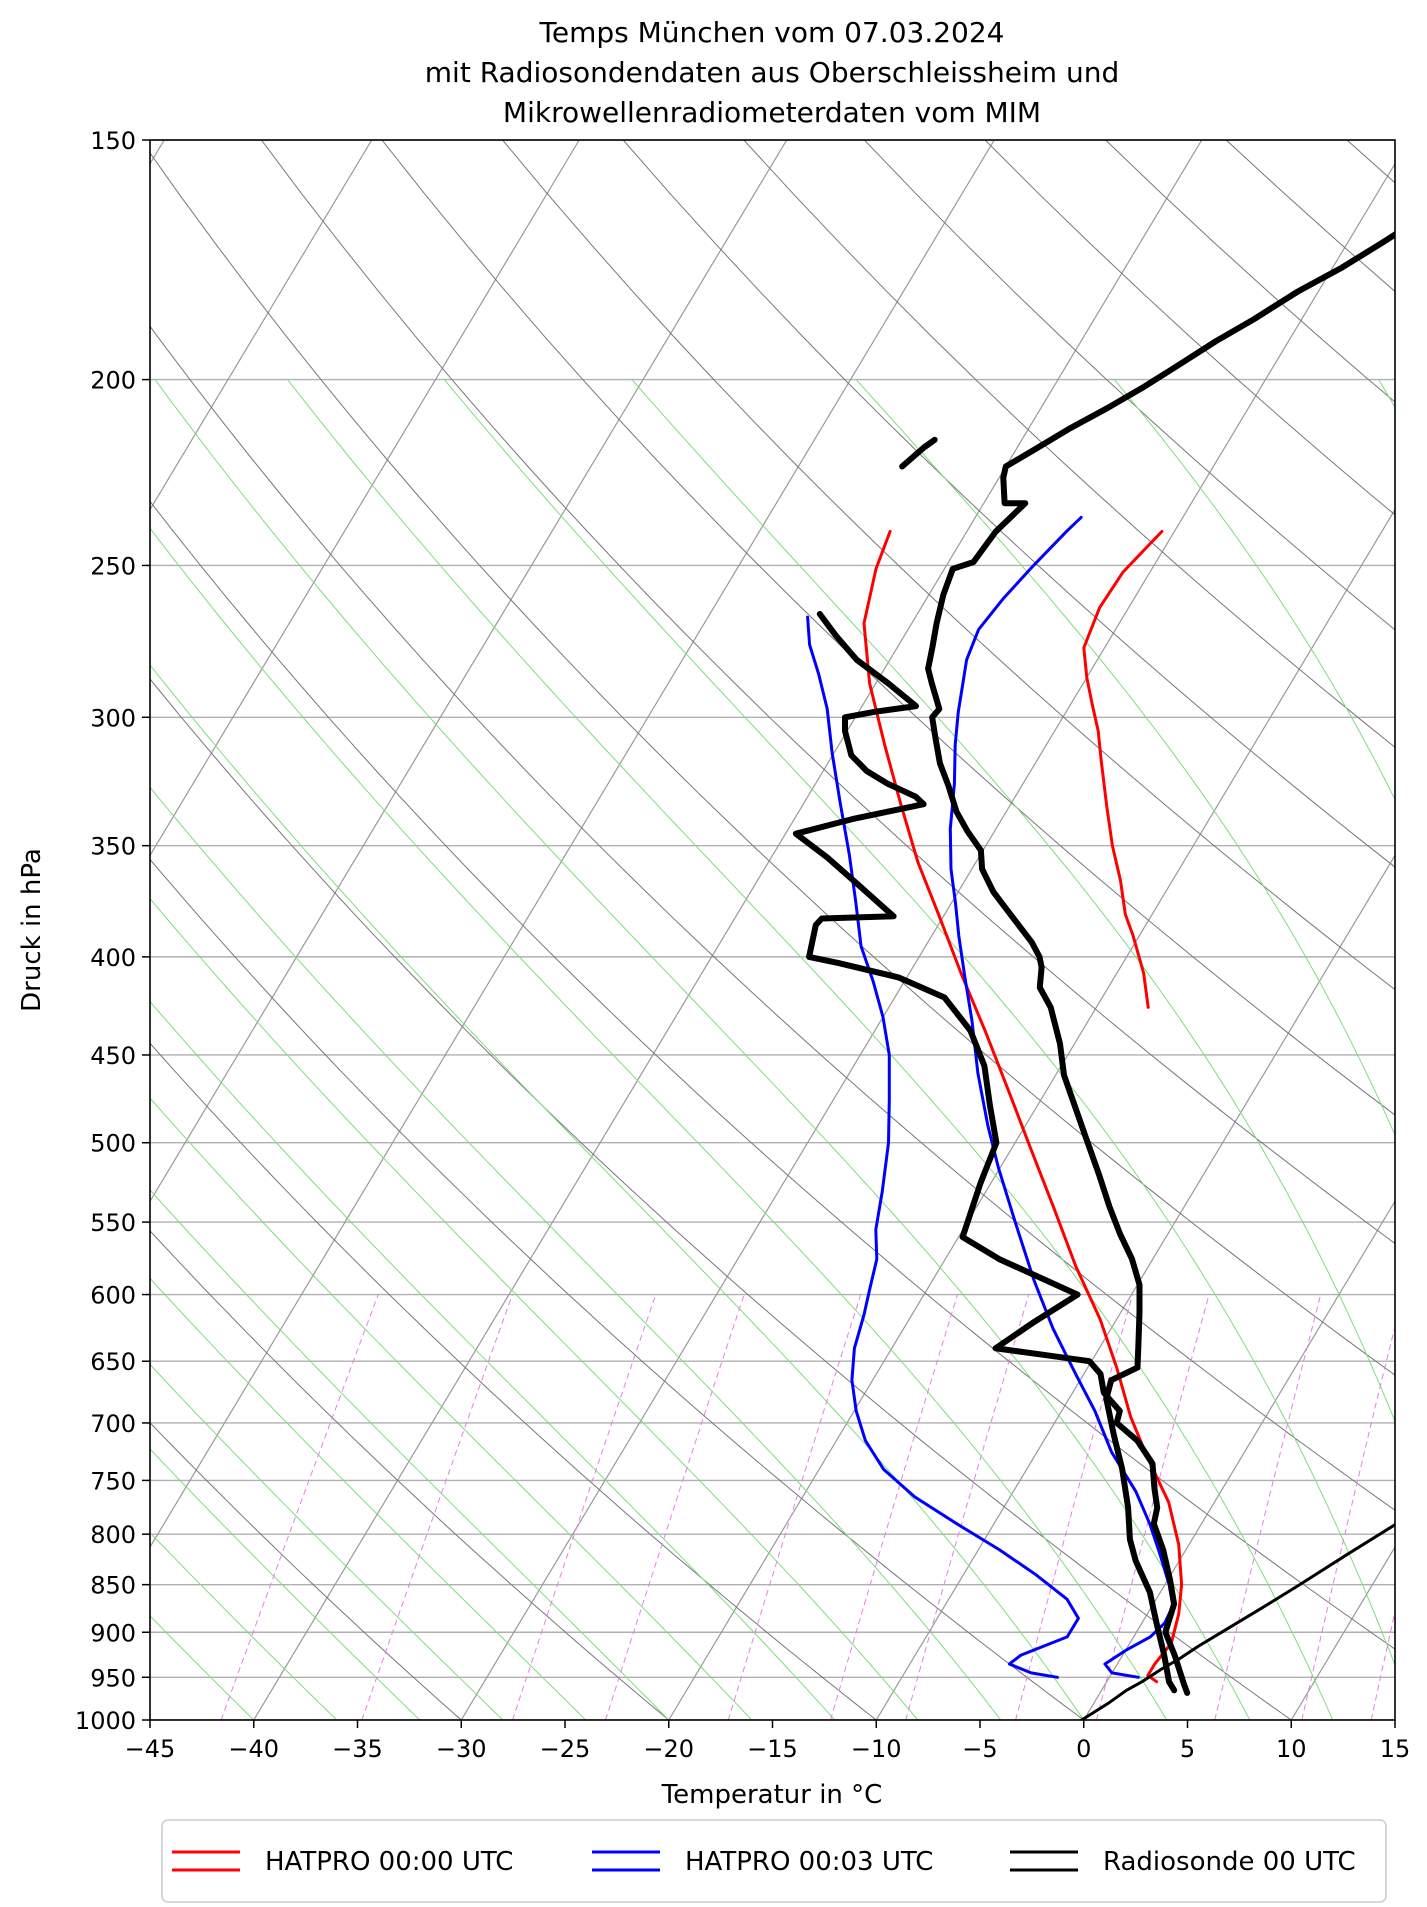 This screenshot has height=1907, width=1427. I want to click on y-axis-label: Druck in hPa, so click(32, 930).